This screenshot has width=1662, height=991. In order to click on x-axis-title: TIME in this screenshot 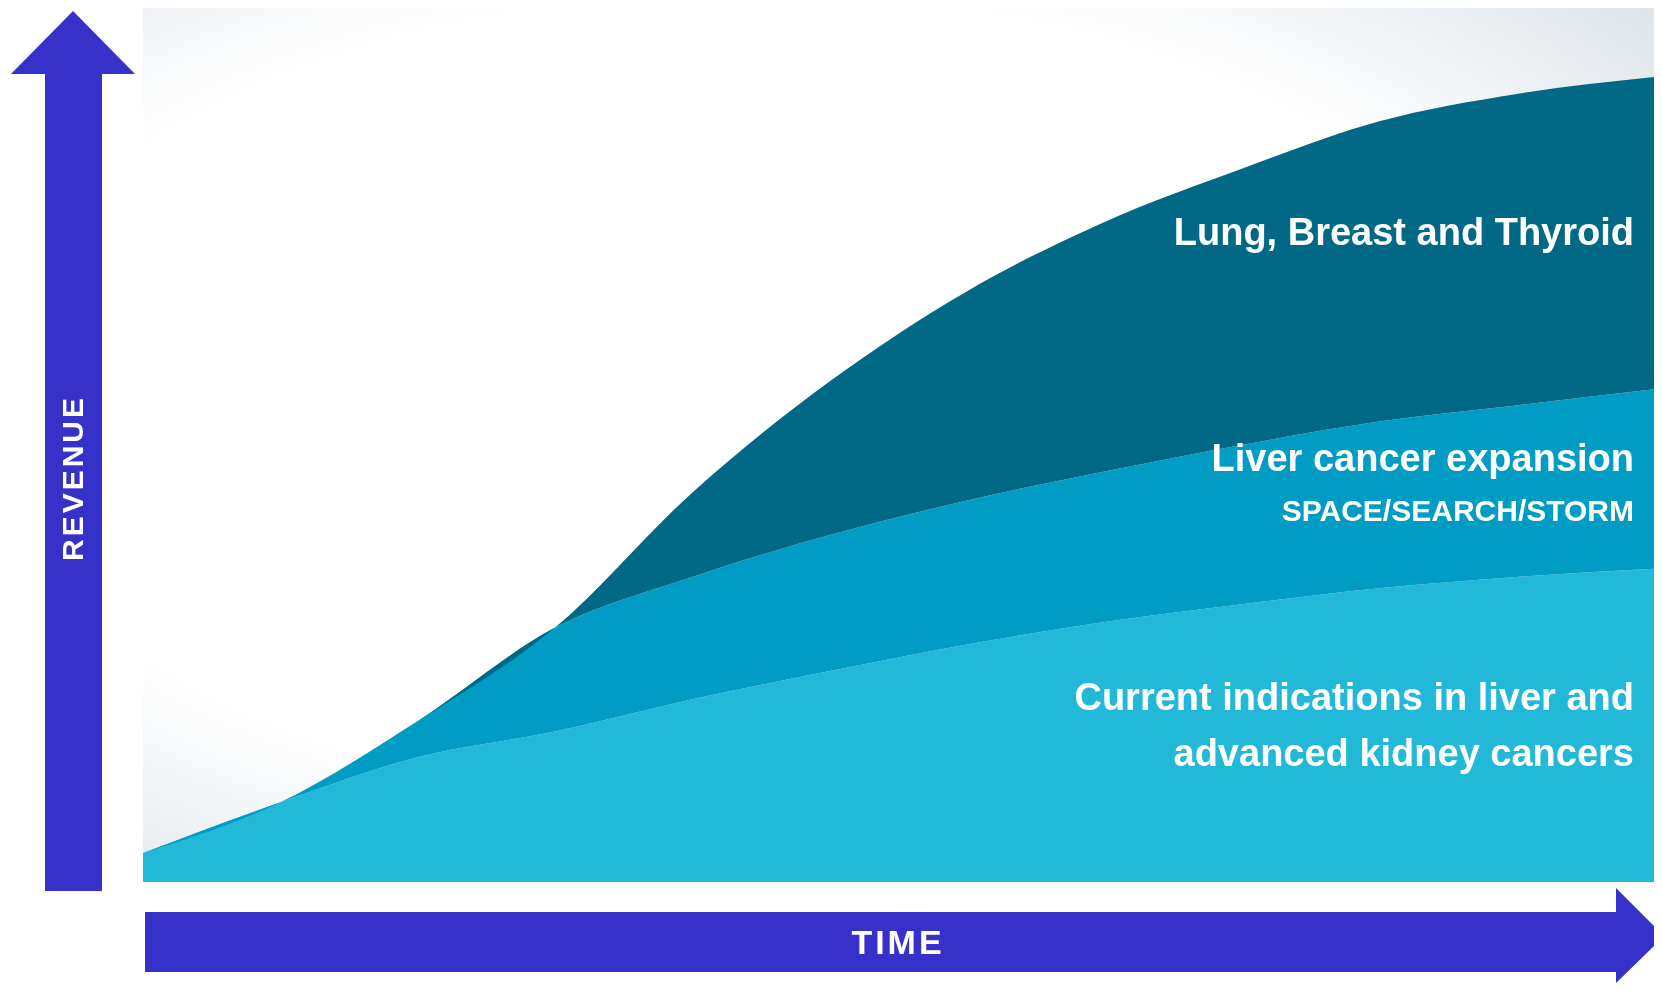, I will do `click(898, 942)`.